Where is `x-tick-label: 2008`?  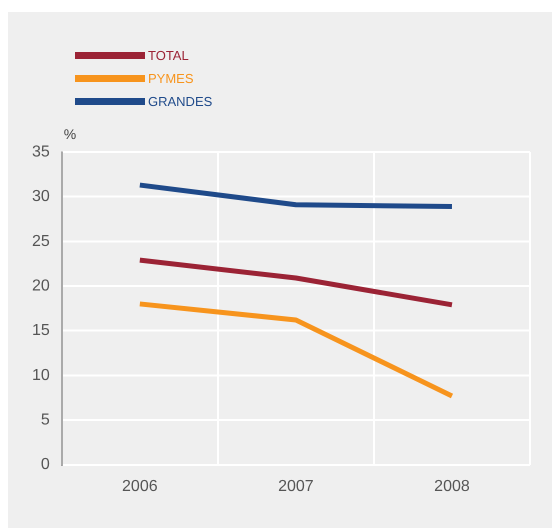 x-tick-label: 2008 is located at coordinates (452, 486).